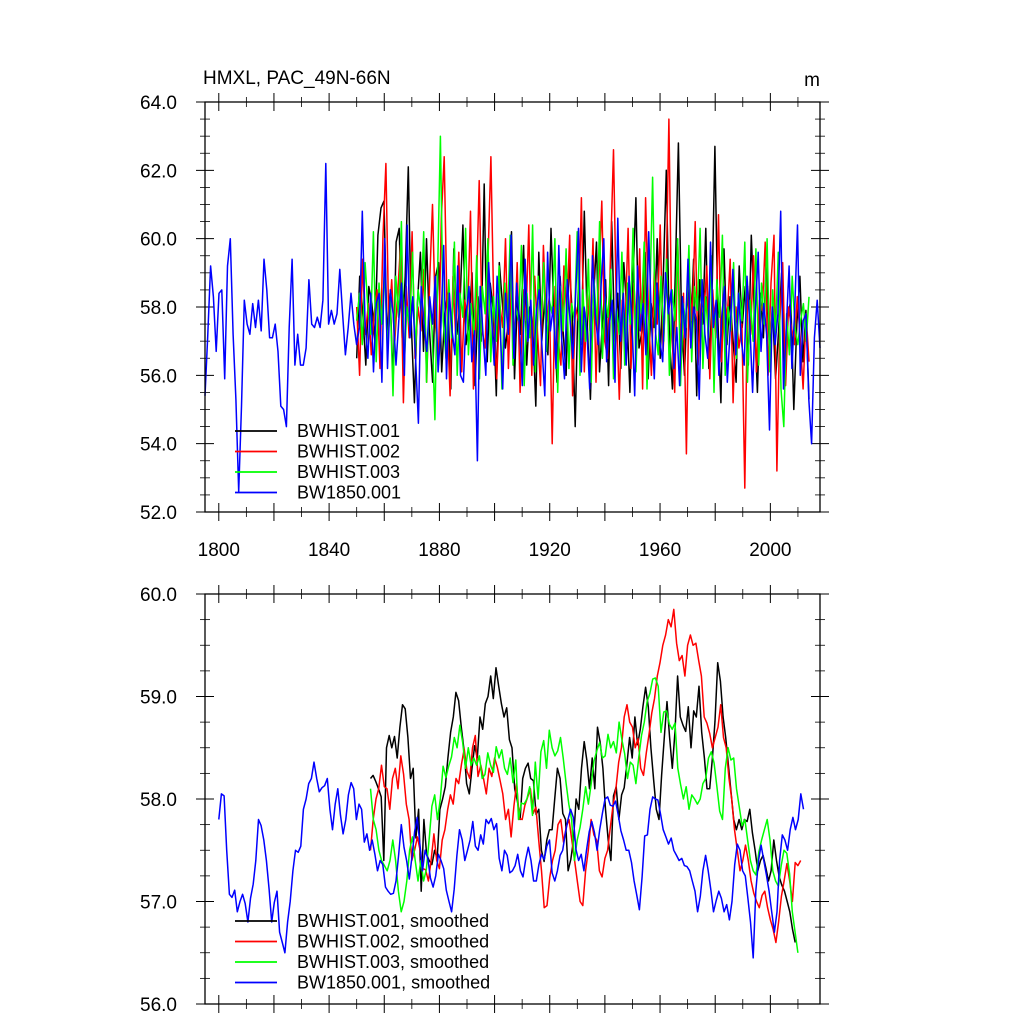  I want to click on legend-label-3: BWHIST.003, so click(348, 472).